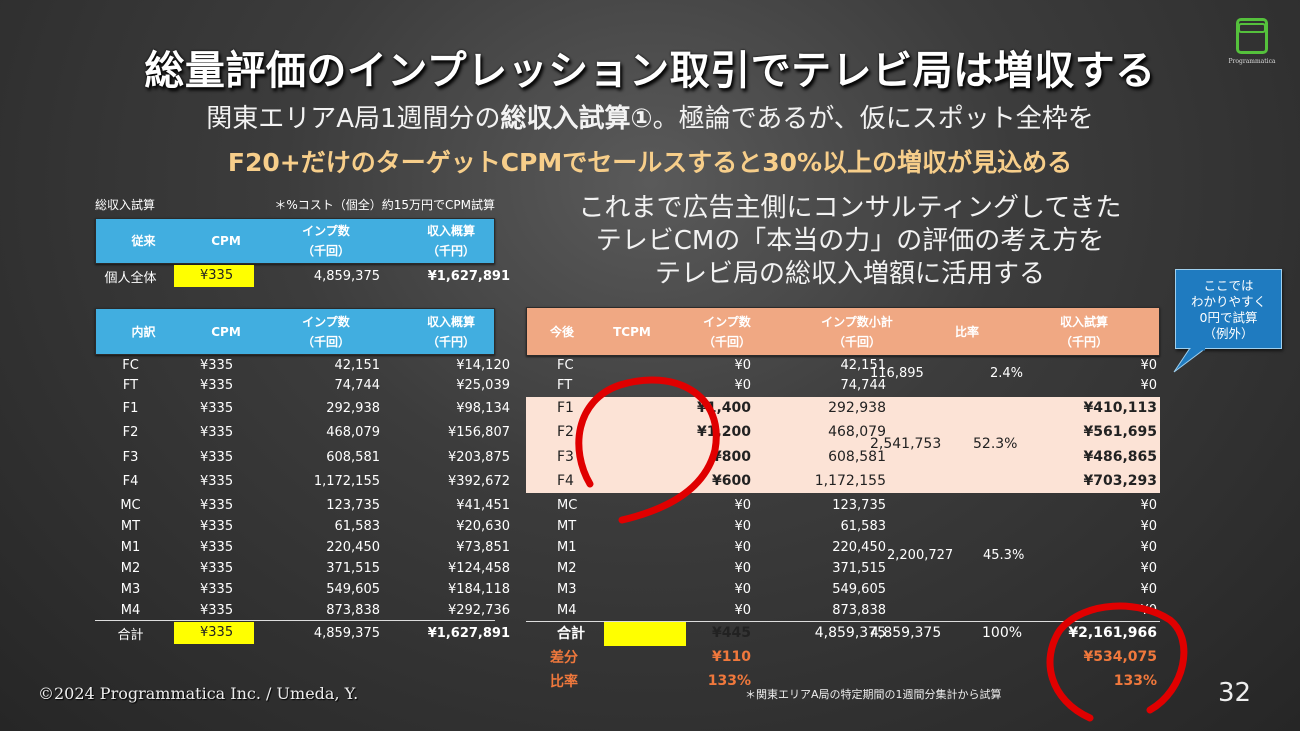 This screenshot has width=1300, height=731. What do you see at coordinates (315, 589) in the screenshot?
I see `table-row: M3 ¥335 549,605 ¥184,118` at bounding box center [315, 589].